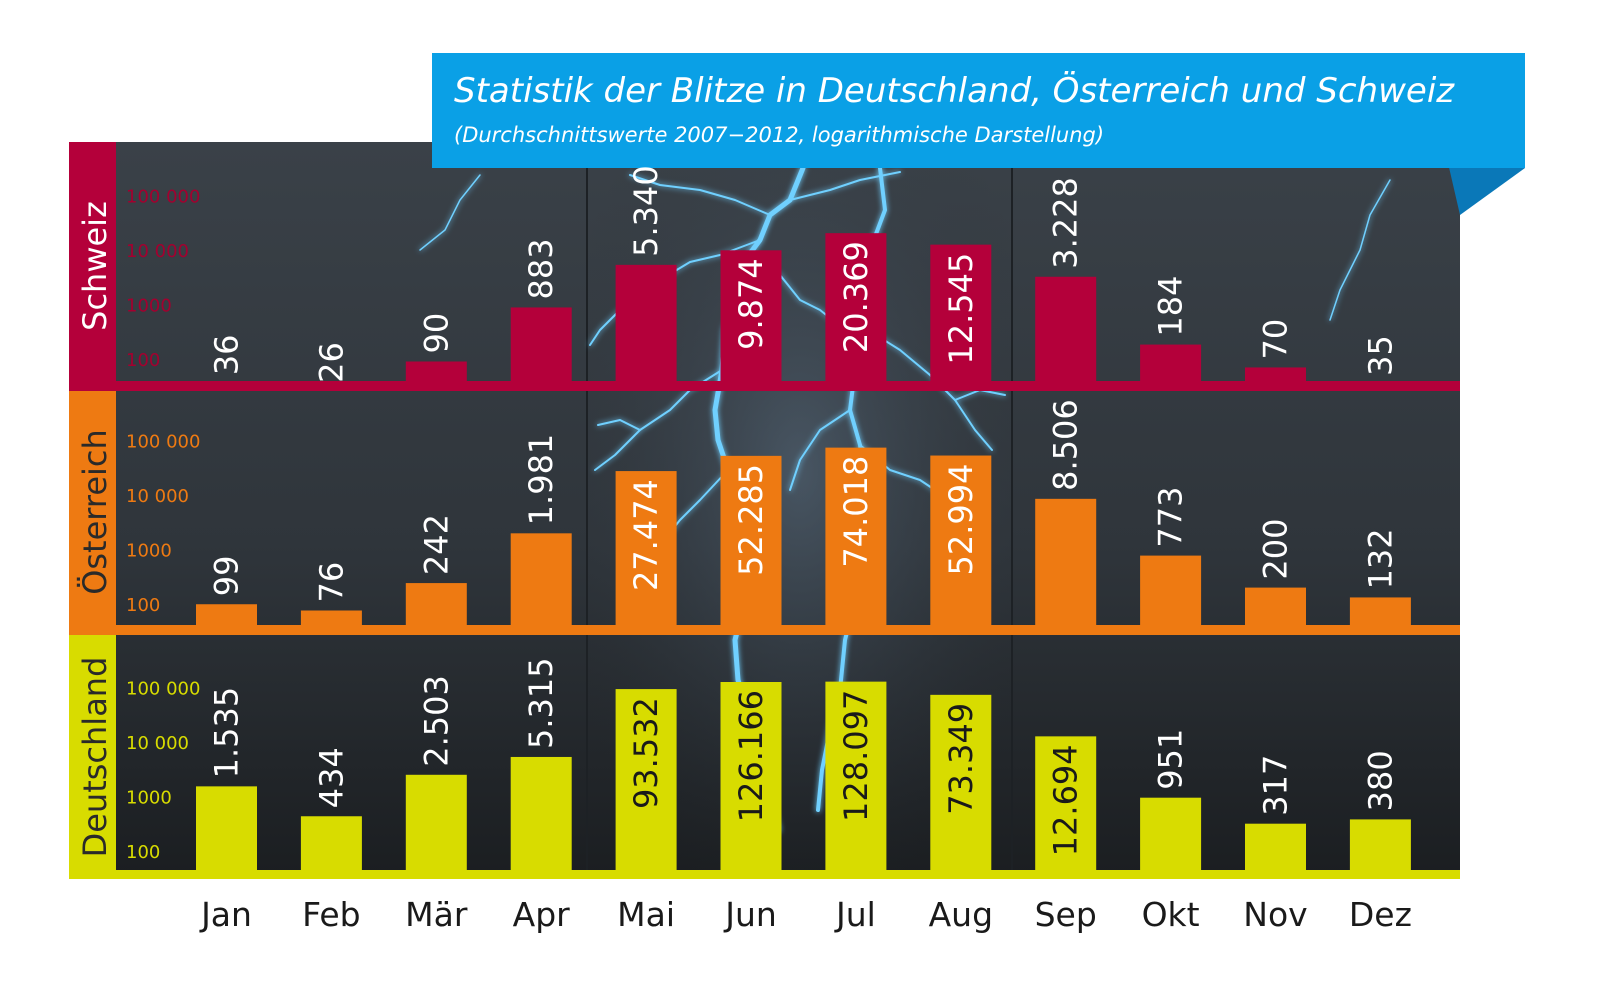 The image size is (1600, 981). Describe the element at coordinates (143, 360) in the screenshot. I see `y-tick-label-schweiz-0: 100` at that location.